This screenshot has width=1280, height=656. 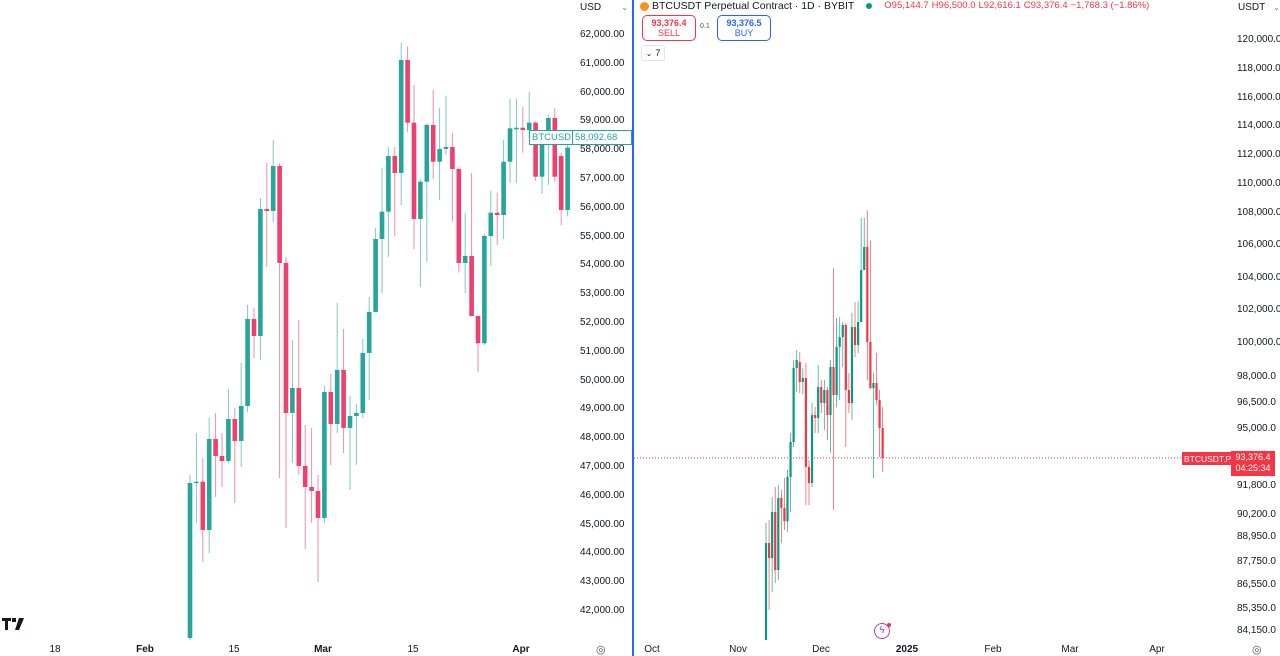 I want to click on sell-price: 93,376.4, so click(x=669, y=23).